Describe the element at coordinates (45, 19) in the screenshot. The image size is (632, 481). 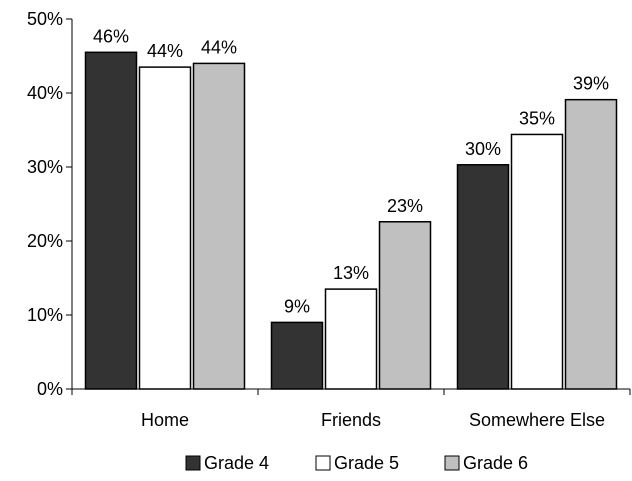
I see `y-tick-label: 50%` at that location.